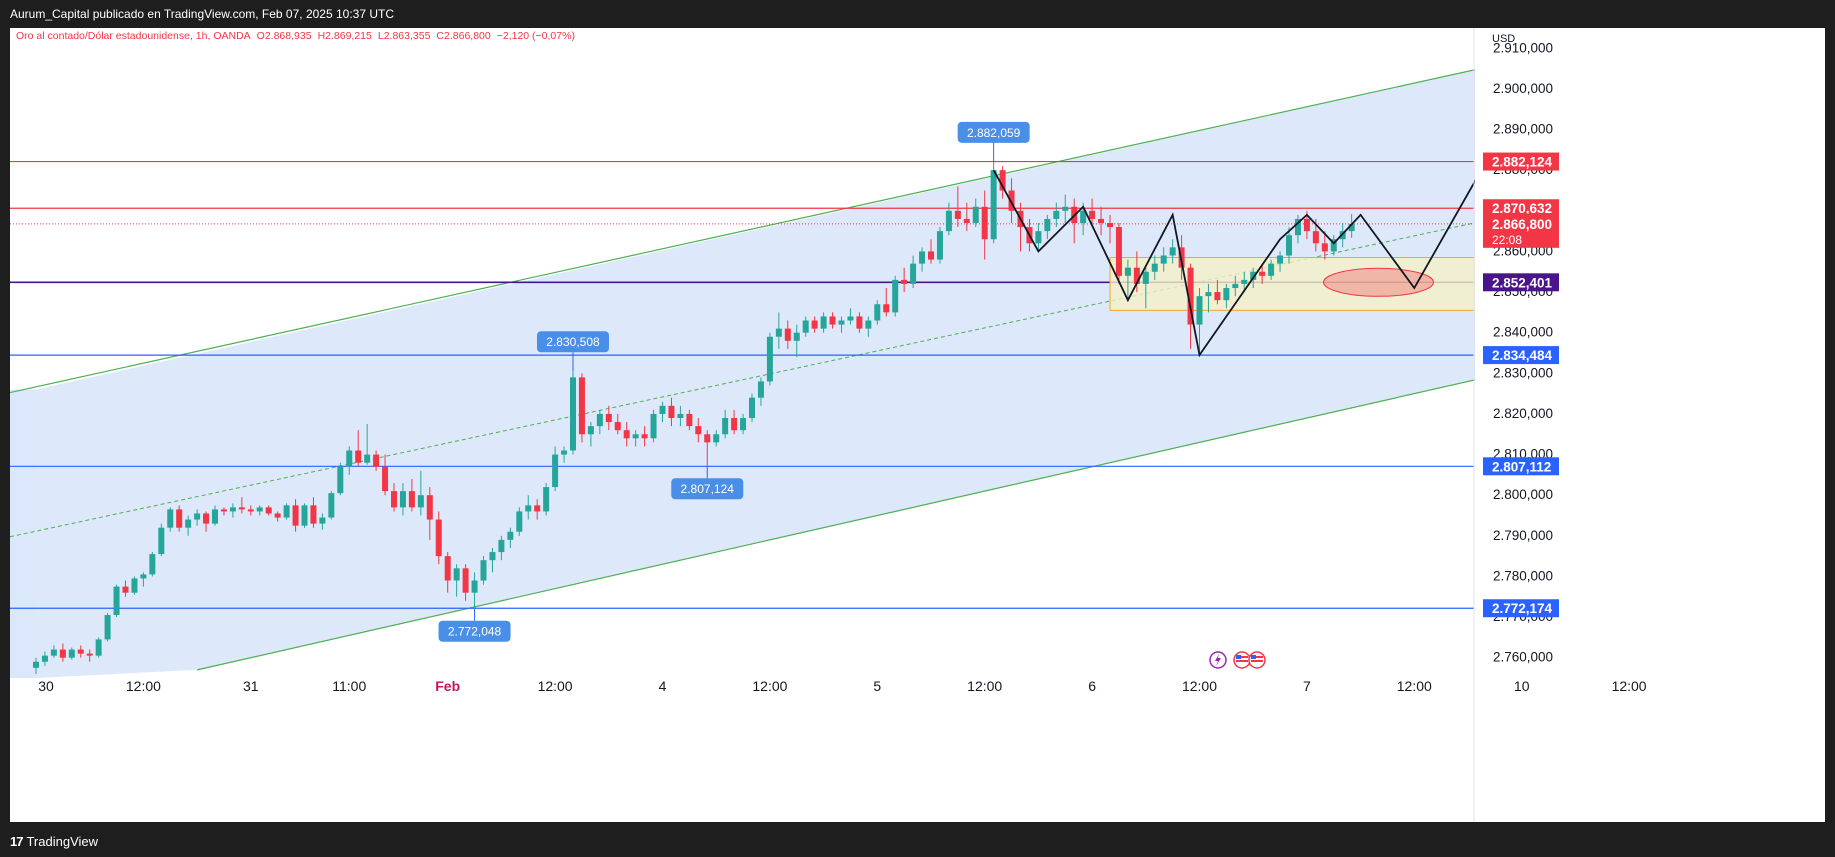  I want to click on tradingview-logo: 17 TradingView, so click(54, 841).